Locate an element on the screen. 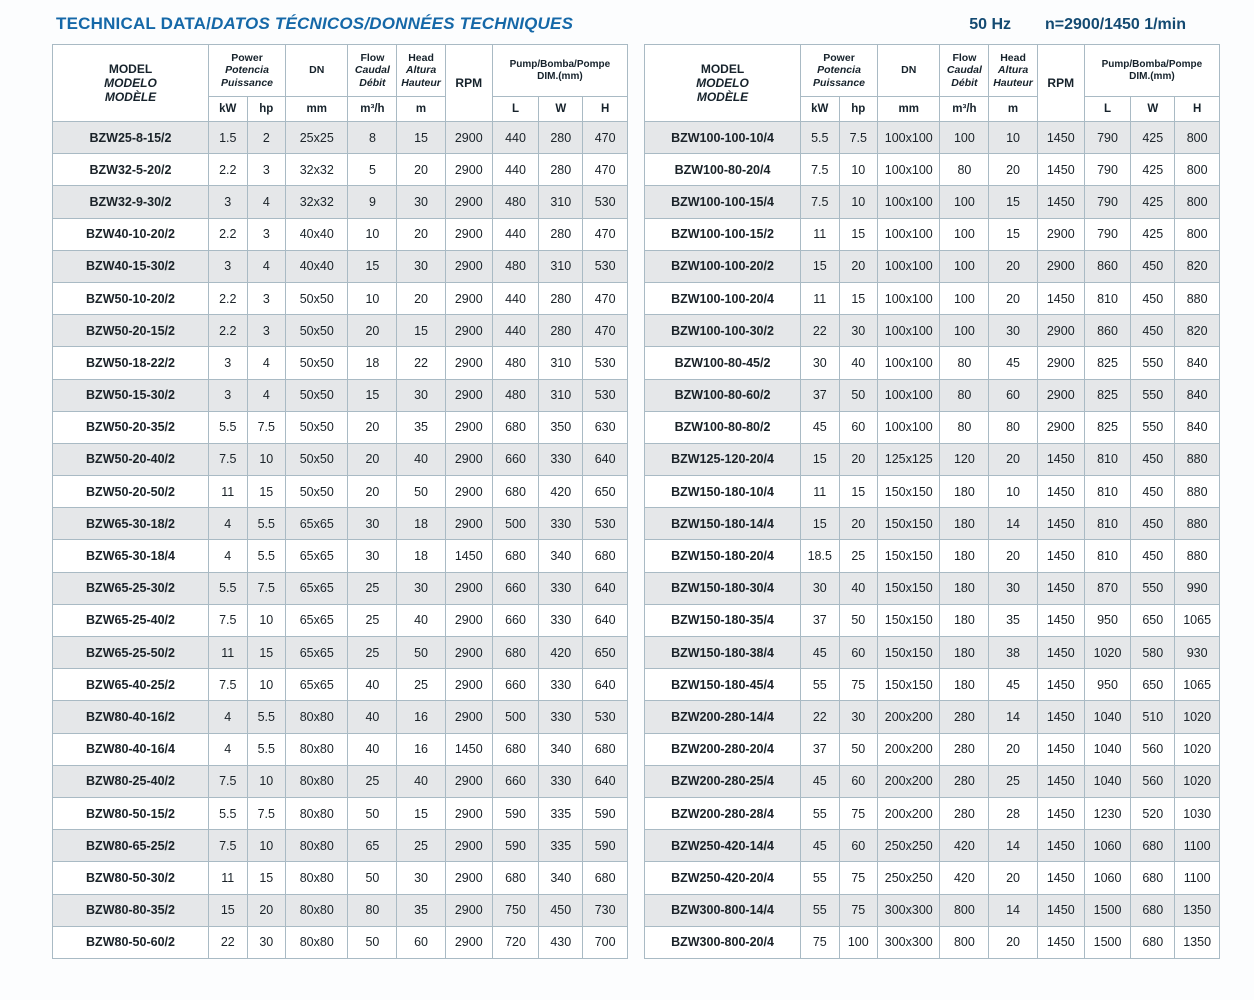 This screenshot has width=1254, height=1000. data-cell: 660 is located at coordinates (515, 588).